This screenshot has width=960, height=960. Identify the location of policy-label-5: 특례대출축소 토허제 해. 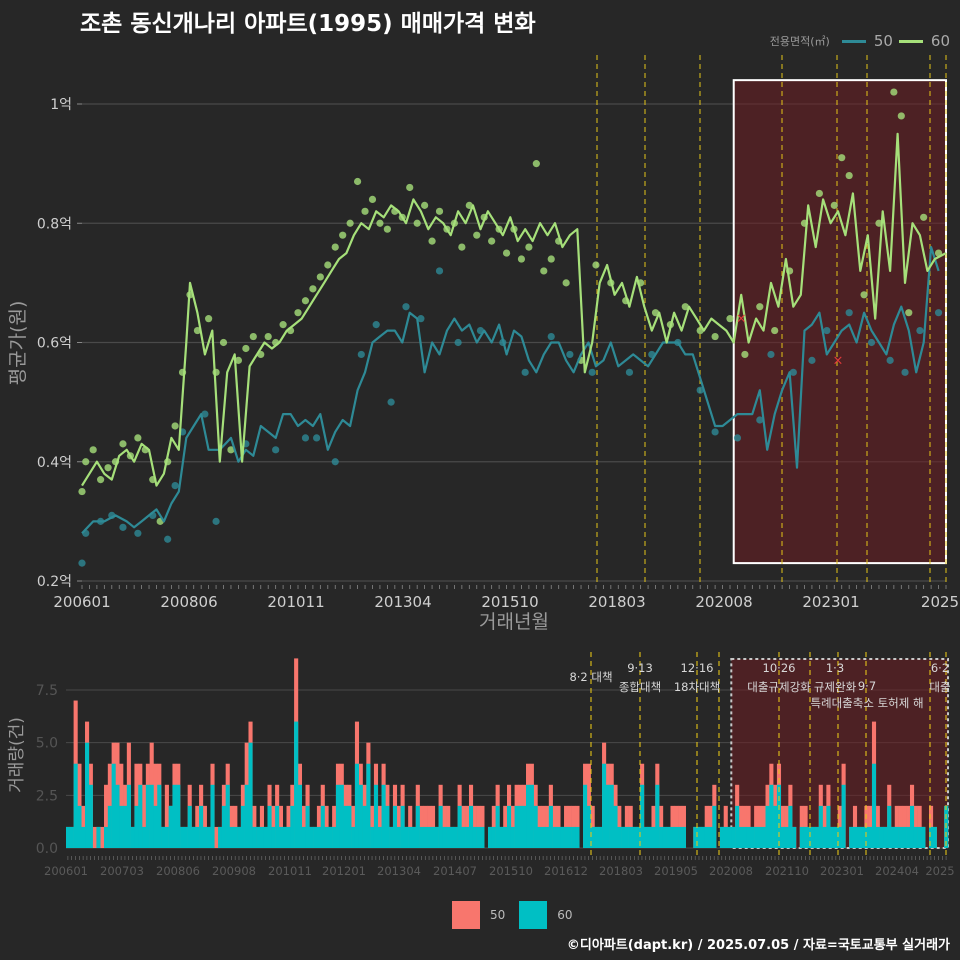
(866, 703).